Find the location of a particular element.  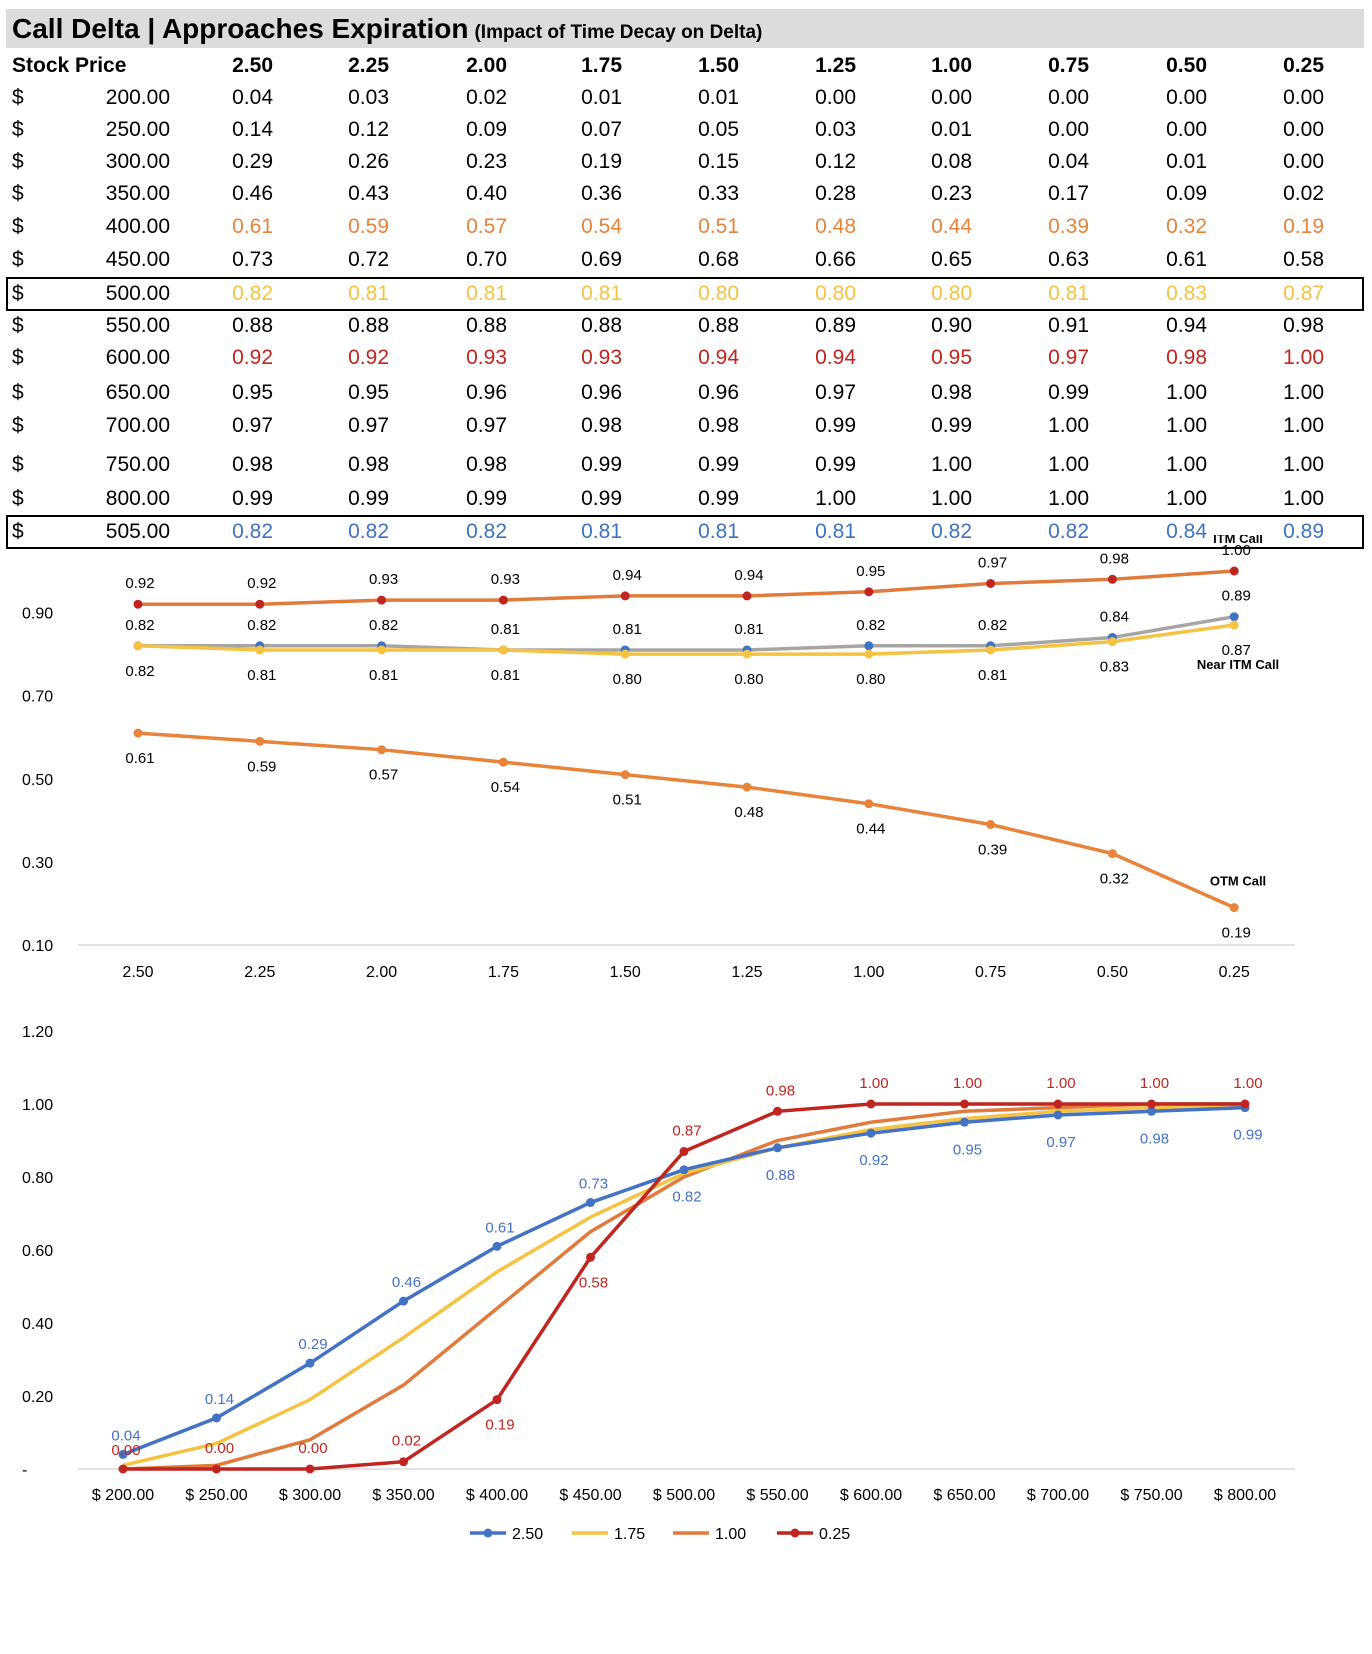

data-label: 0.95 is located at coordinates (870, 571).